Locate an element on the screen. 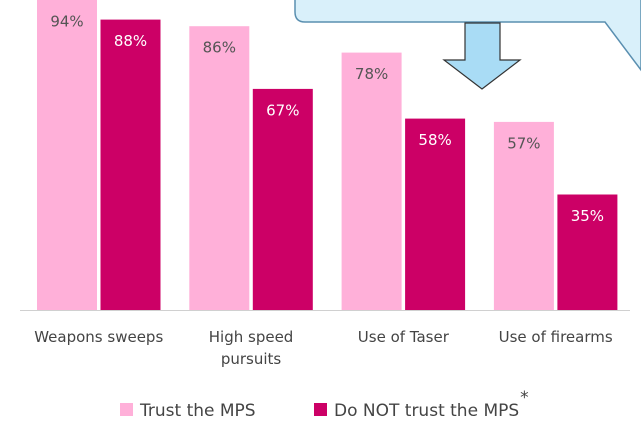 The height and width of the screenshot is (432, 641). x-tick-label: Weapons sweeps is located at coordinates (99, 337).